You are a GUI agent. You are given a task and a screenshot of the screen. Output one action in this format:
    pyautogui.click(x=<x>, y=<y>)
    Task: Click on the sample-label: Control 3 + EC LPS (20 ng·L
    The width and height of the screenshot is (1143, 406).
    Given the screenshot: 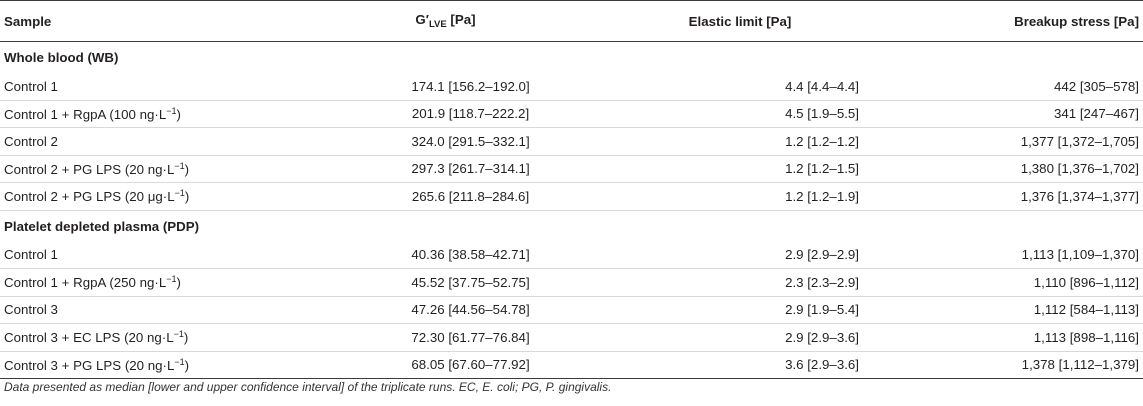 What is the action you would take?
    pyautogui.click(x=89, y=338)
    